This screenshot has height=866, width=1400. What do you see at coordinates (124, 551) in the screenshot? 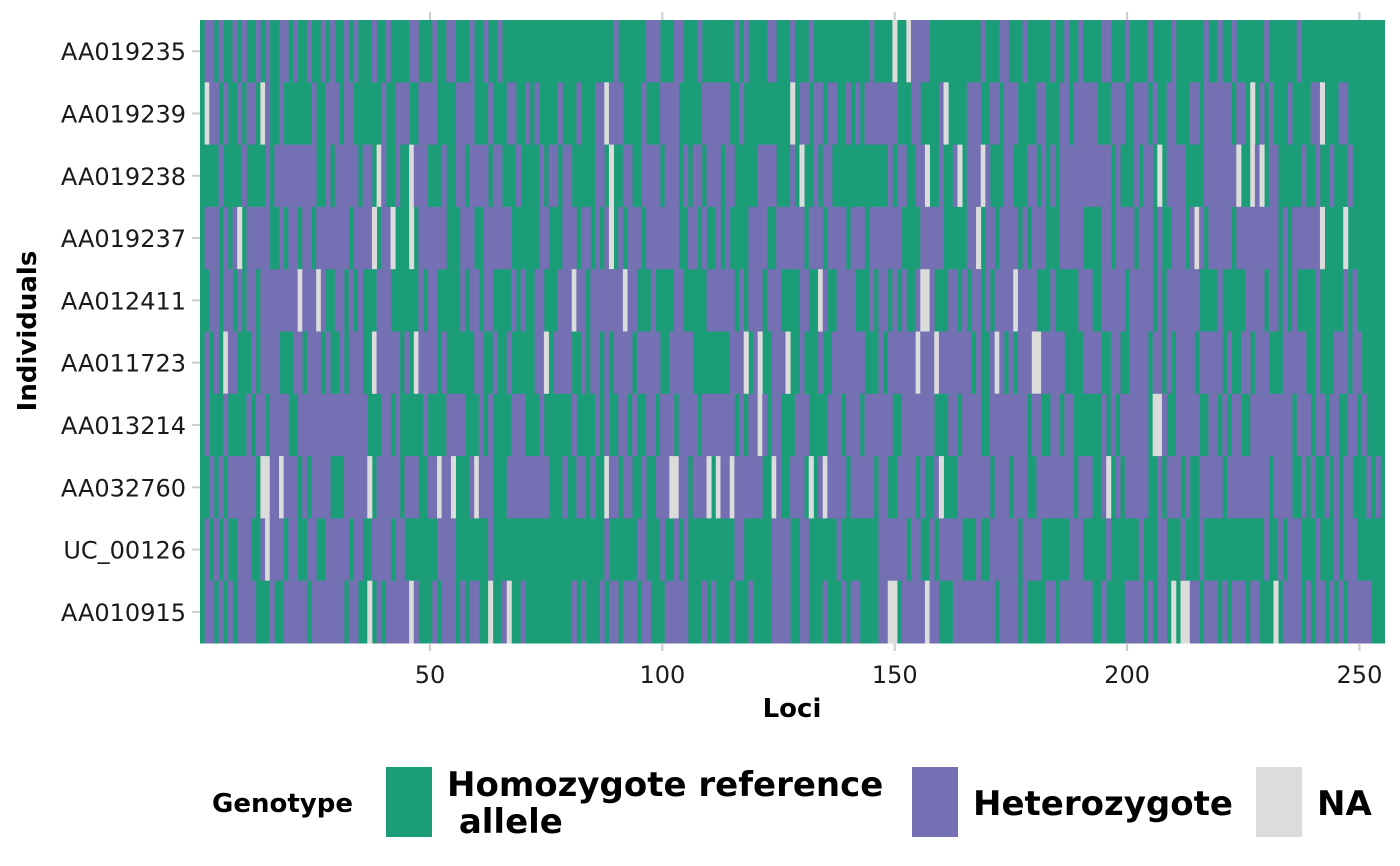
I see `y-tick-label: UC_00126` at bounding box center [124, 551].